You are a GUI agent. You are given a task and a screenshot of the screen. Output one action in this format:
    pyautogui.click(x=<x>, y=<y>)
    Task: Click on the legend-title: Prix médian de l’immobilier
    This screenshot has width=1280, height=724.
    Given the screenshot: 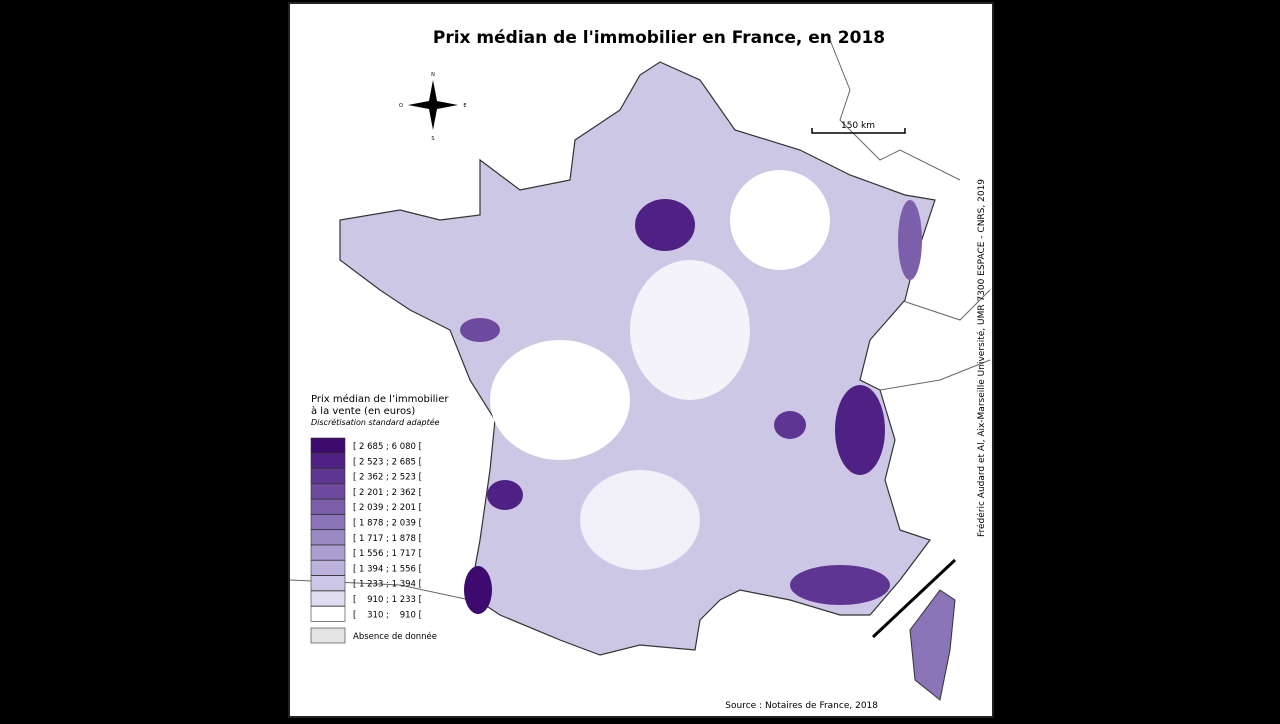 What is the action you would take?
    pyautogui.click(x=380, y=399)
    